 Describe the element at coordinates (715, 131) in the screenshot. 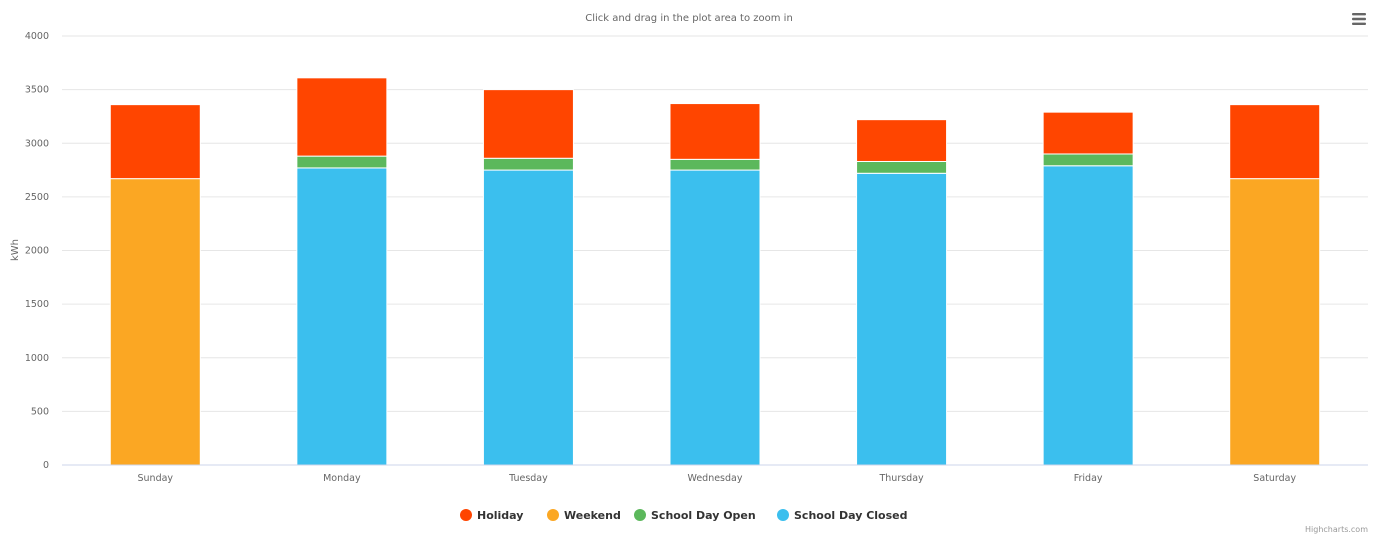

I see `bar-holiday-wednesday` at that location.